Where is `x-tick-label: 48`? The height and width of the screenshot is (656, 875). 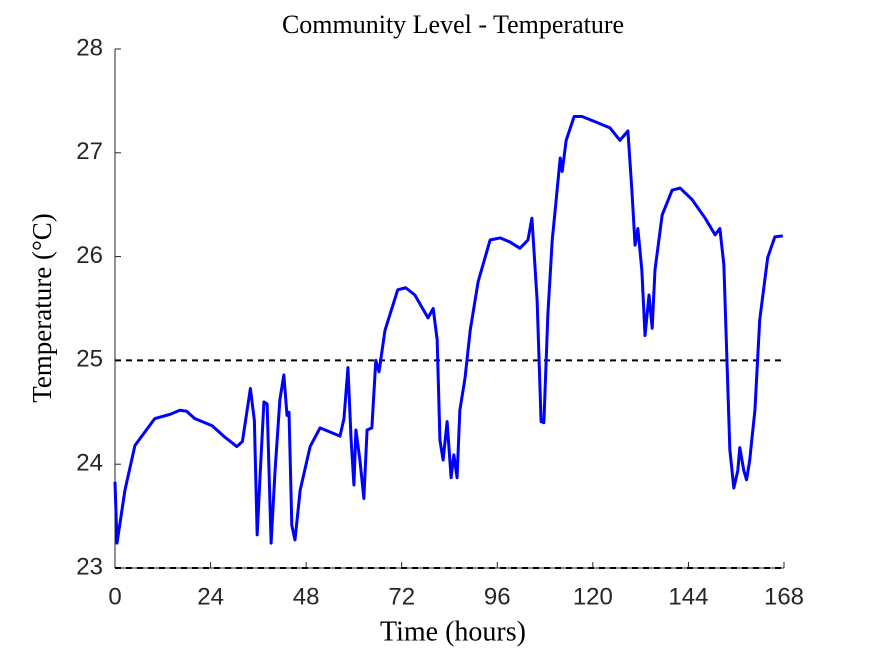 x-tick-label: 48 is located at coordinates (306, 596).